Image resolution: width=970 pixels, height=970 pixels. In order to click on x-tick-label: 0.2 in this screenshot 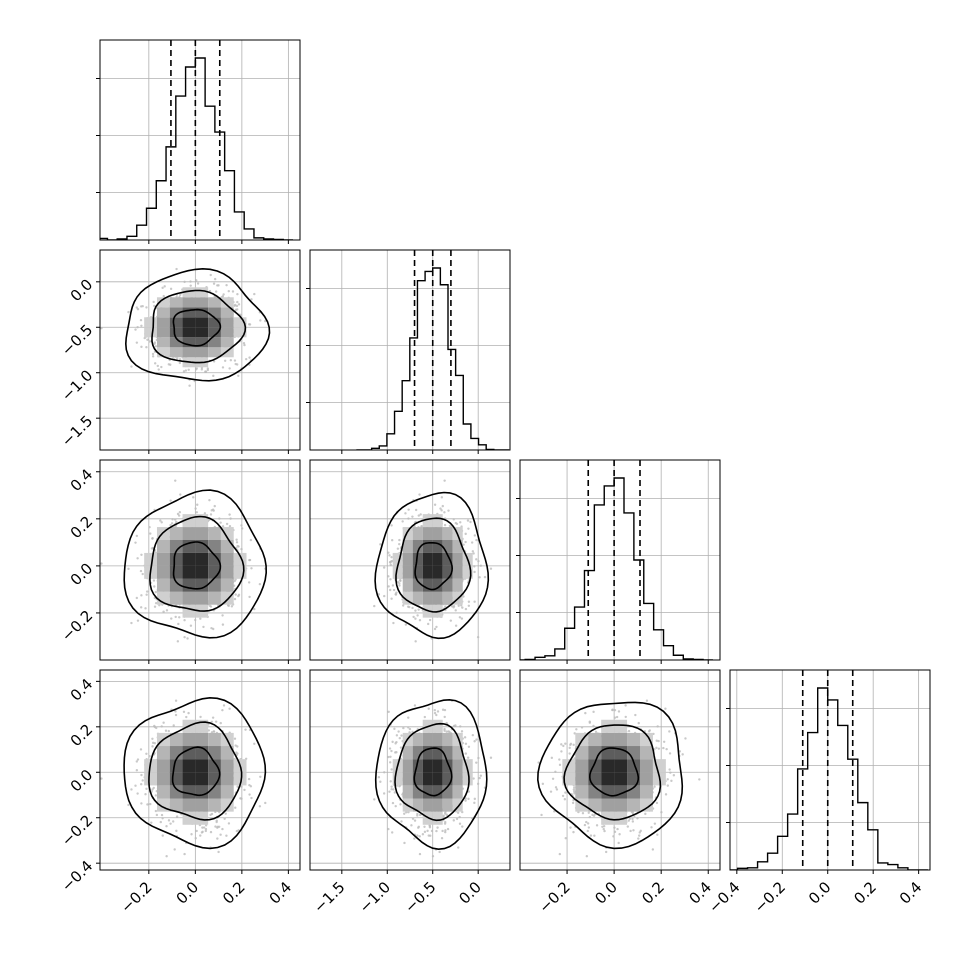, I will do `click(234, 893)`.